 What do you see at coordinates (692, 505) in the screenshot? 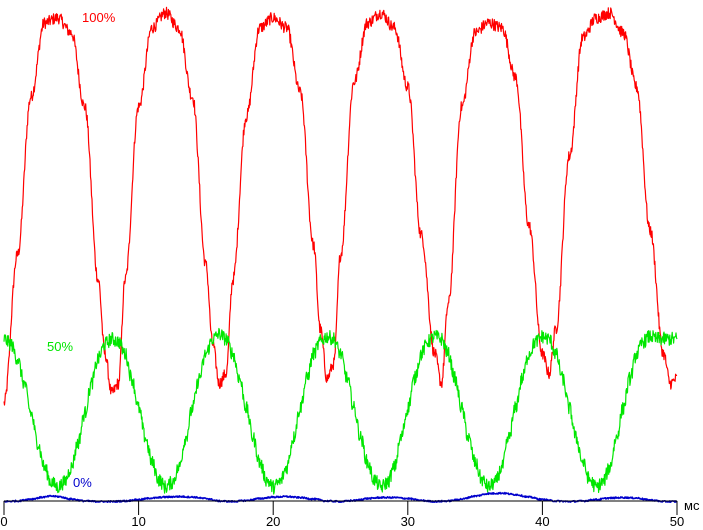
I see `x-unit-label: мс` at bounding box center [692, 505].